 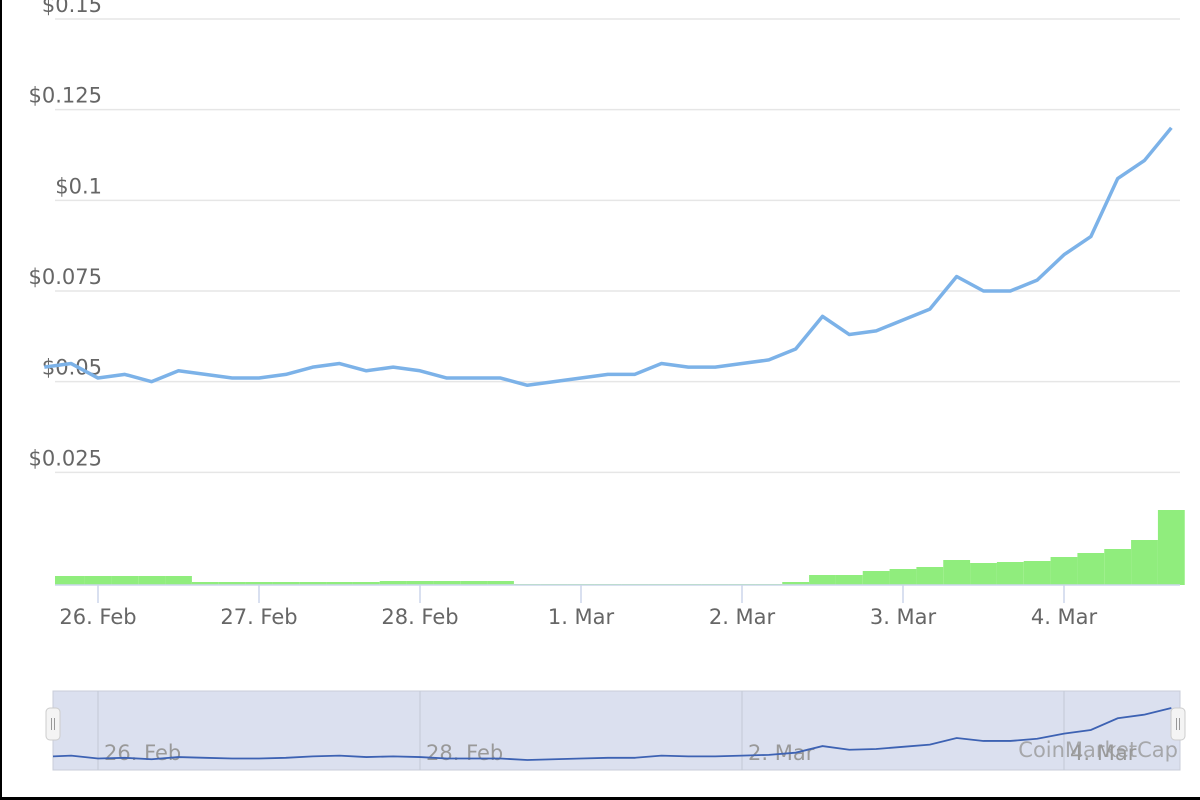 I want to click on y-tick-label: $0.1, so click(x=78, y=186).